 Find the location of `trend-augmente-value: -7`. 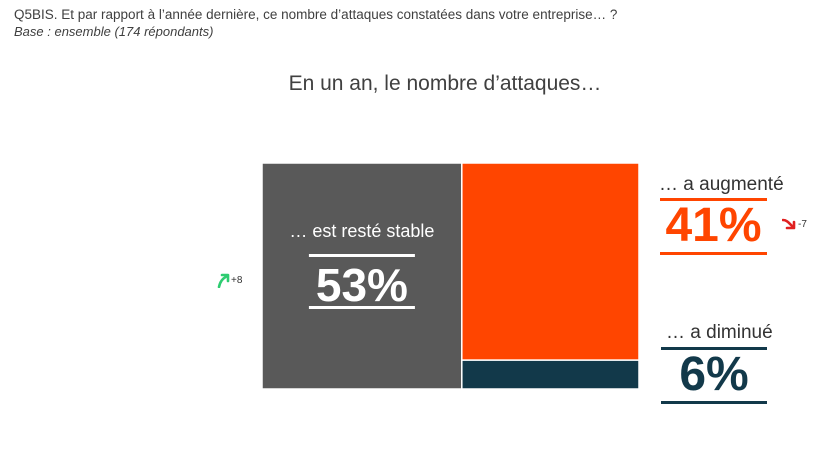

trend-augmente-value: -7 is located at coordinates (802, 224).